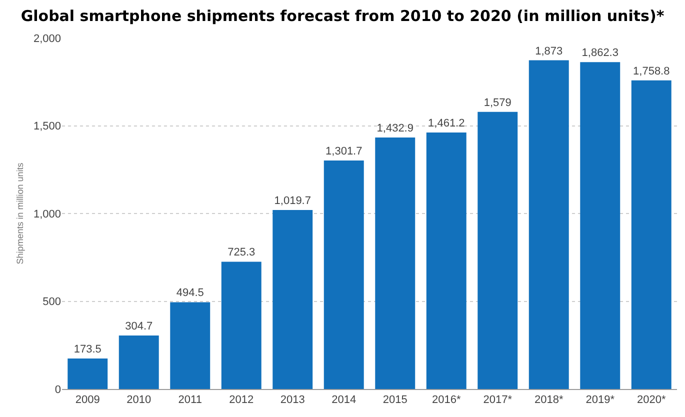 Image resolution: width=685 pixels, height=417 pixels. Describe the element at coordinates (190, 293) in the screenshot. I see `data-label: 494.5` at that location.